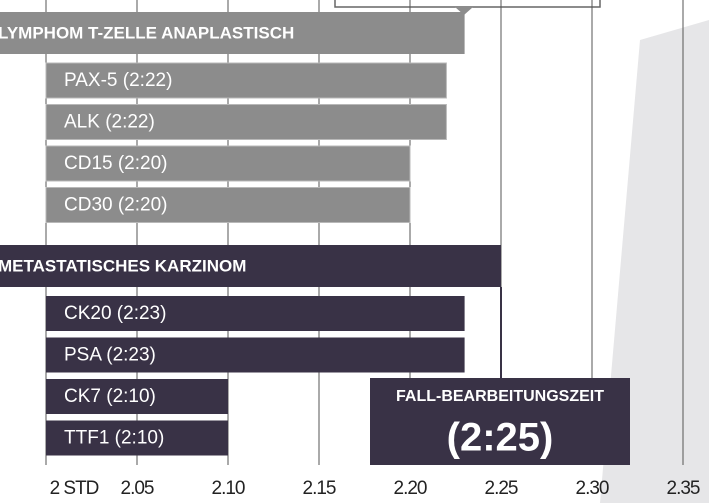  What do you see at coordinates (110, 355) in the screenshot?
I see `bar-label: PSA (2:23)` at bounding box center [110, 355].